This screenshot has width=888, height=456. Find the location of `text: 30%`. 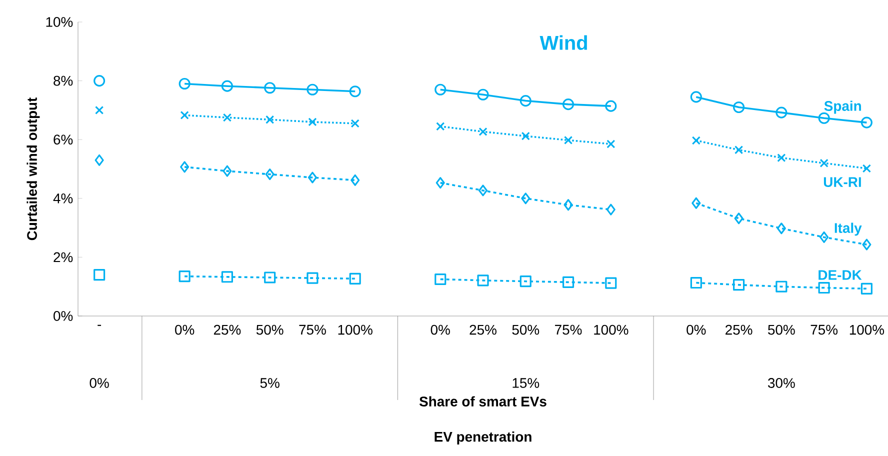

text: 30% is located at coordinates (781, 383).